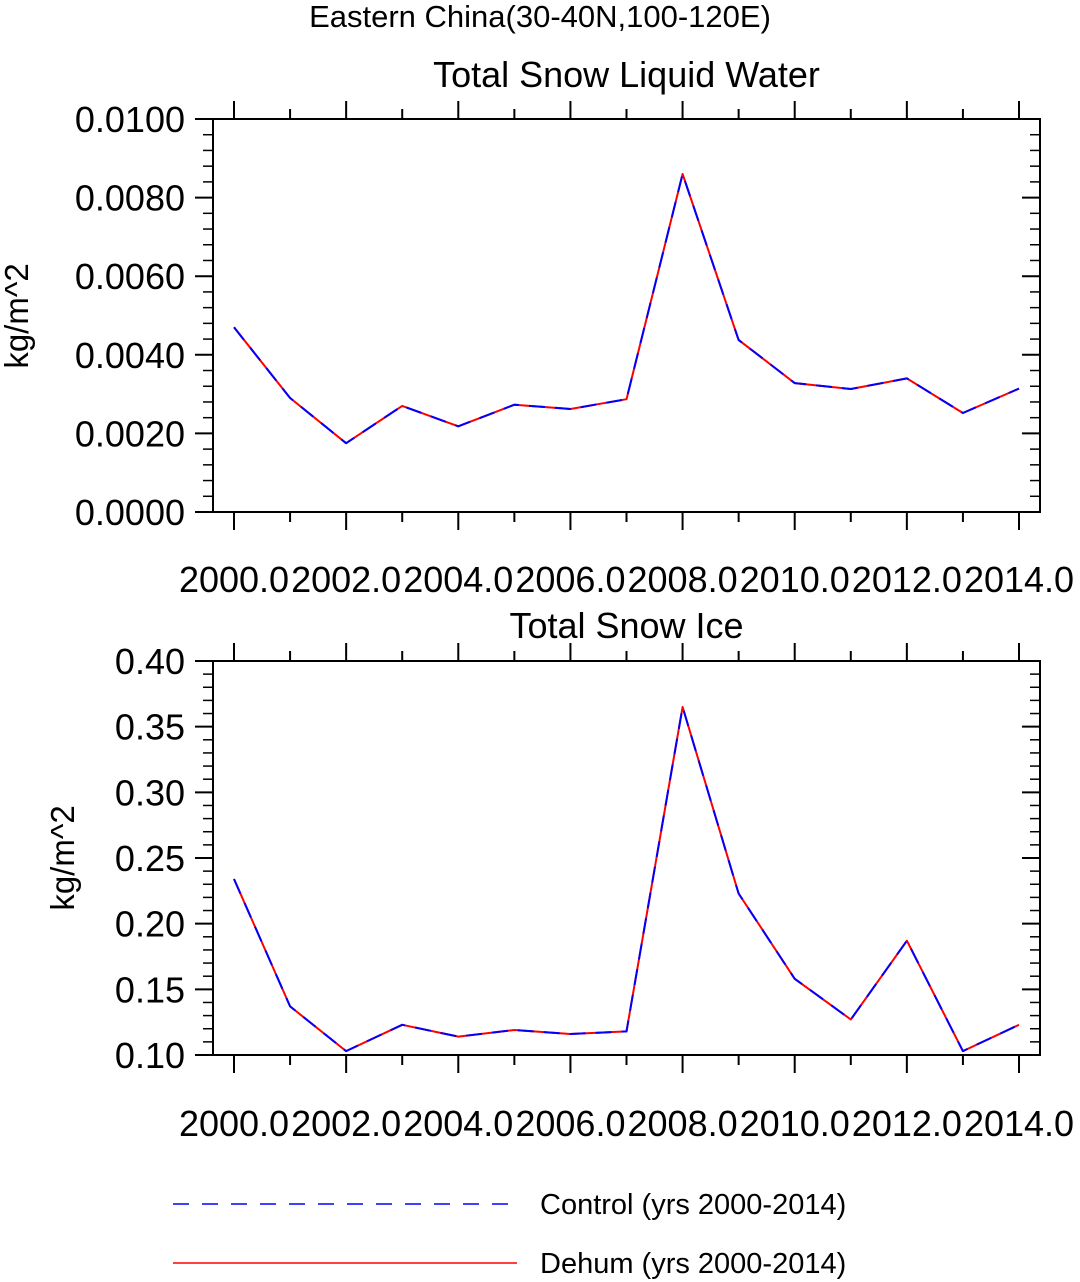  Describe the element at coordinates (130, 198) in the screenshot. I see `y-tick-label: 0.0080` at that location.